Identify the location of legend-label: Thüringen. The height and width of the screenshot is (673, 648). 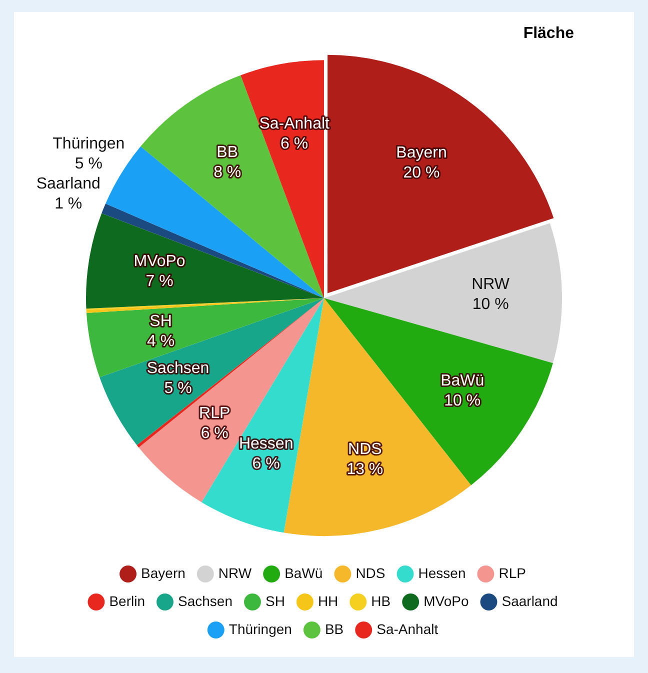
(260, 628).